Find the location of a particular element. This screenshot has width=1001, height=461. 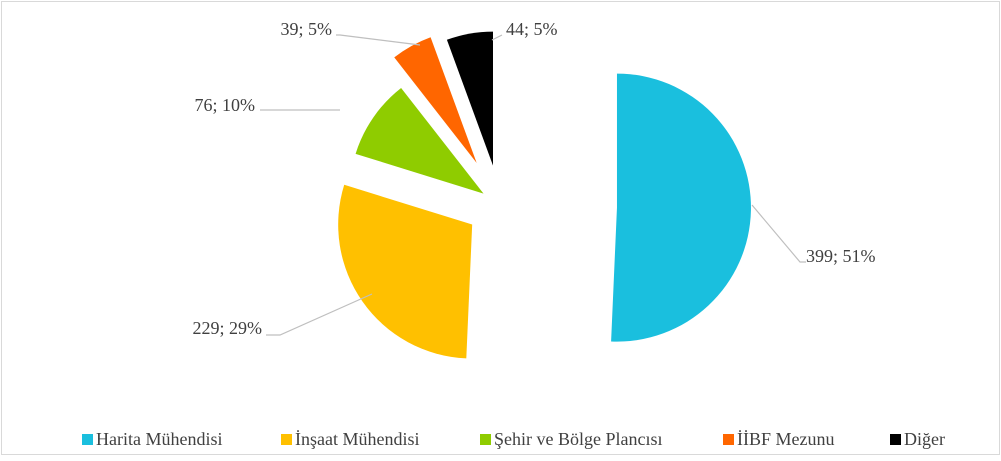

data-label: 39; 5% is located at coordinates (307, 29).